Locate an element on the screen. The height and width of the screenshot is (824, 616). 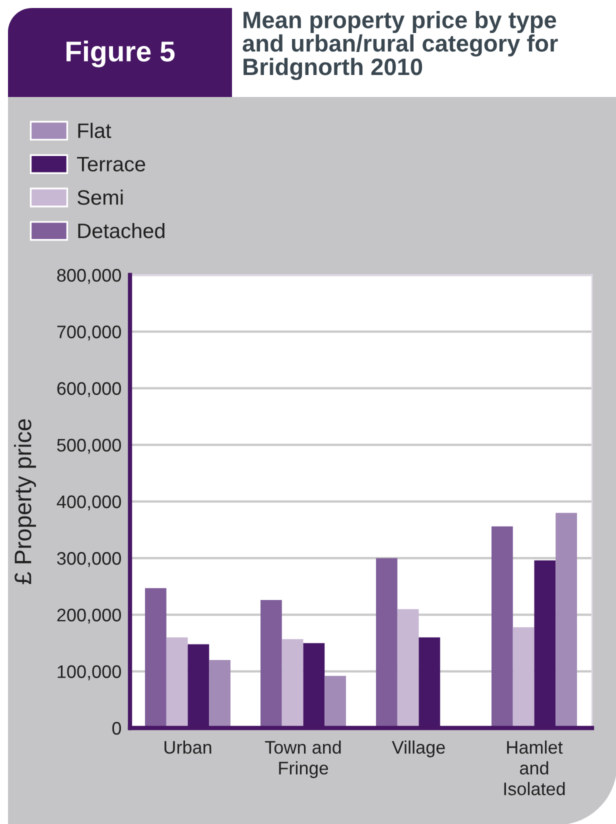
y-tick-label: 300,000 is located at coordinates (89, 559).